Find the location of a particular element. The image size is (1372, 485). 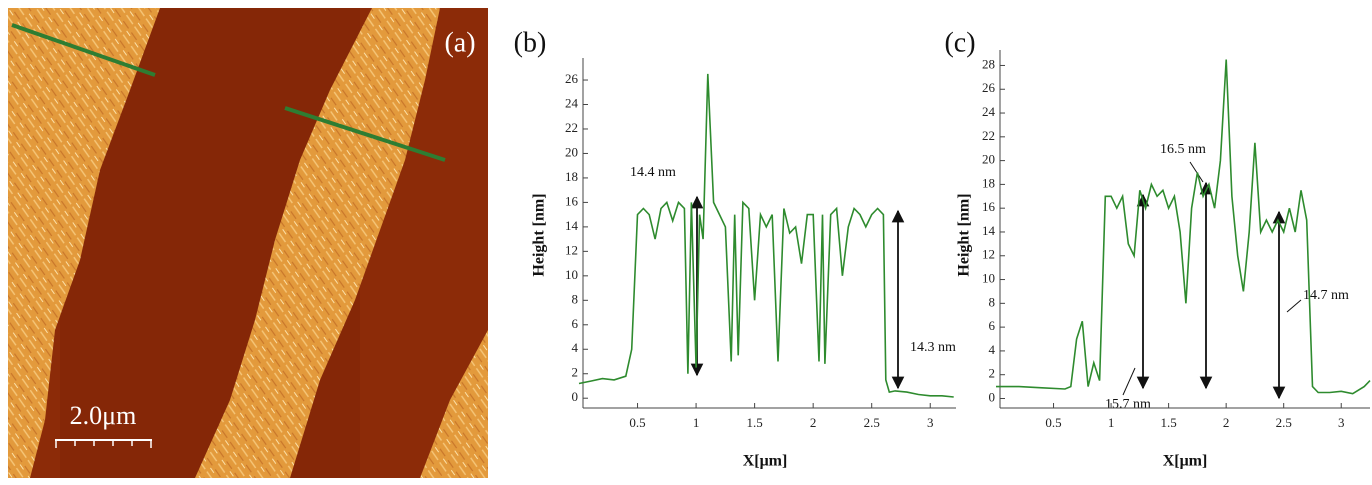

annotation: 16.5 nm is located at coordinates (1183, 149).